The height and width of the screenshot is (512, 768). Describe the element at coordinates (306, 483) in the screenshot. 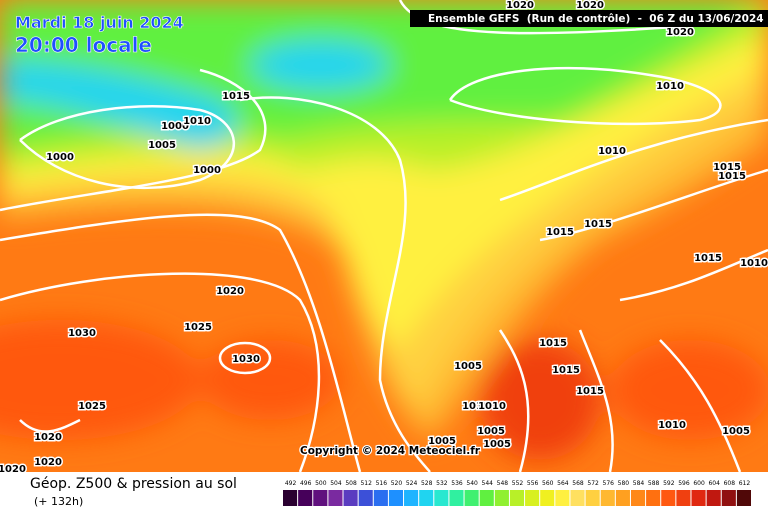

I see `scale-label: 496` at that location.